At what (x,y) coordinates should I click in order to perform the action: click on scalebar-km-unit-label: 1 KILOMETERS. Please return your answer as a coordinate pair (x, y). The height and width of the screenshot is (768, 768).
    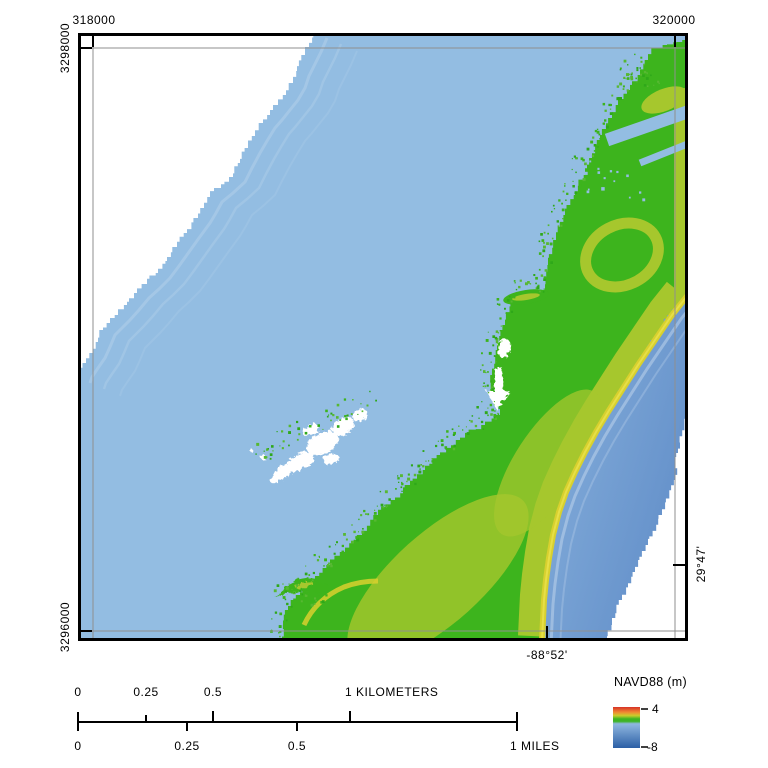
    Looking at the image, I should click on (392, 692).